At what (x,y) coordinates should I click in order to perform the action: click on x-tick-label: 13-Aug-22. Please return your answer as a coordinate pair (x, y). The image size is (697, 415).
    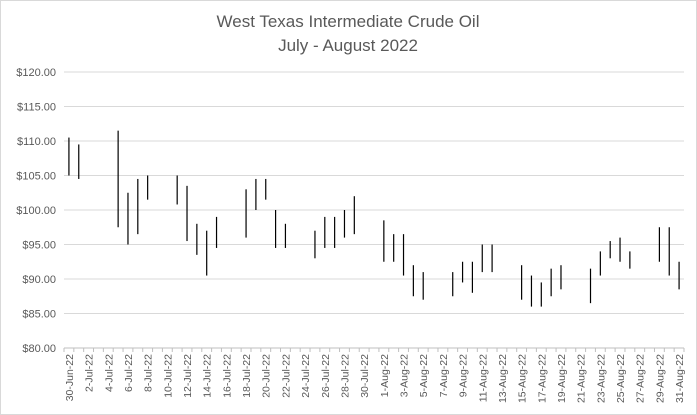
    Looking at the image, I should click on (503, 378).